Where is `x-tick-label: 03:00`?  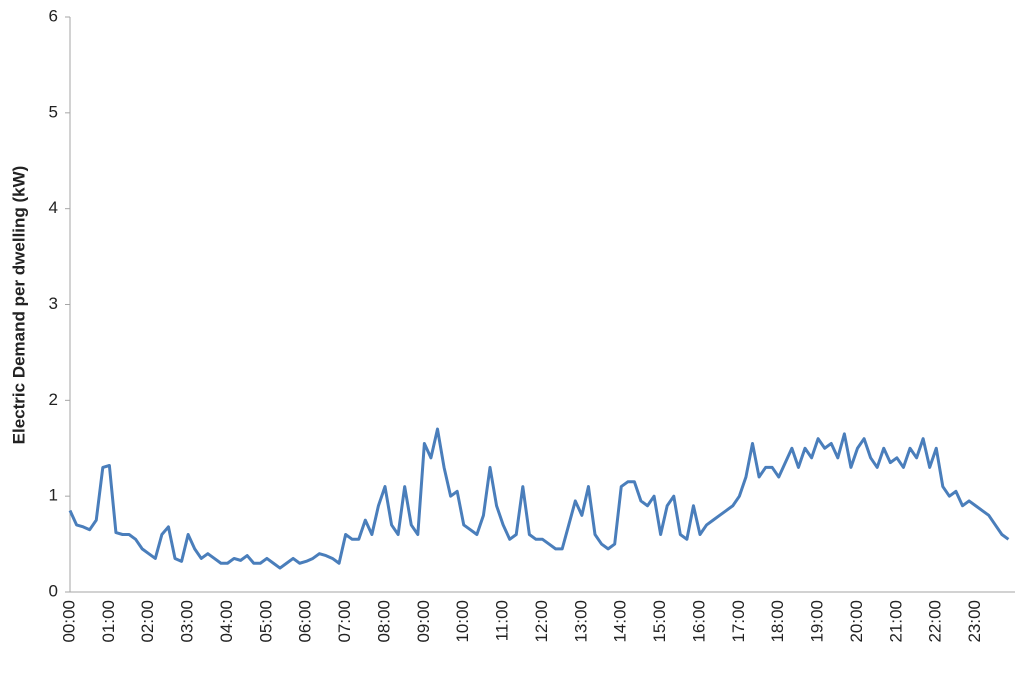 x-tick-label: 03:00 is located at coordinates (187, 621).